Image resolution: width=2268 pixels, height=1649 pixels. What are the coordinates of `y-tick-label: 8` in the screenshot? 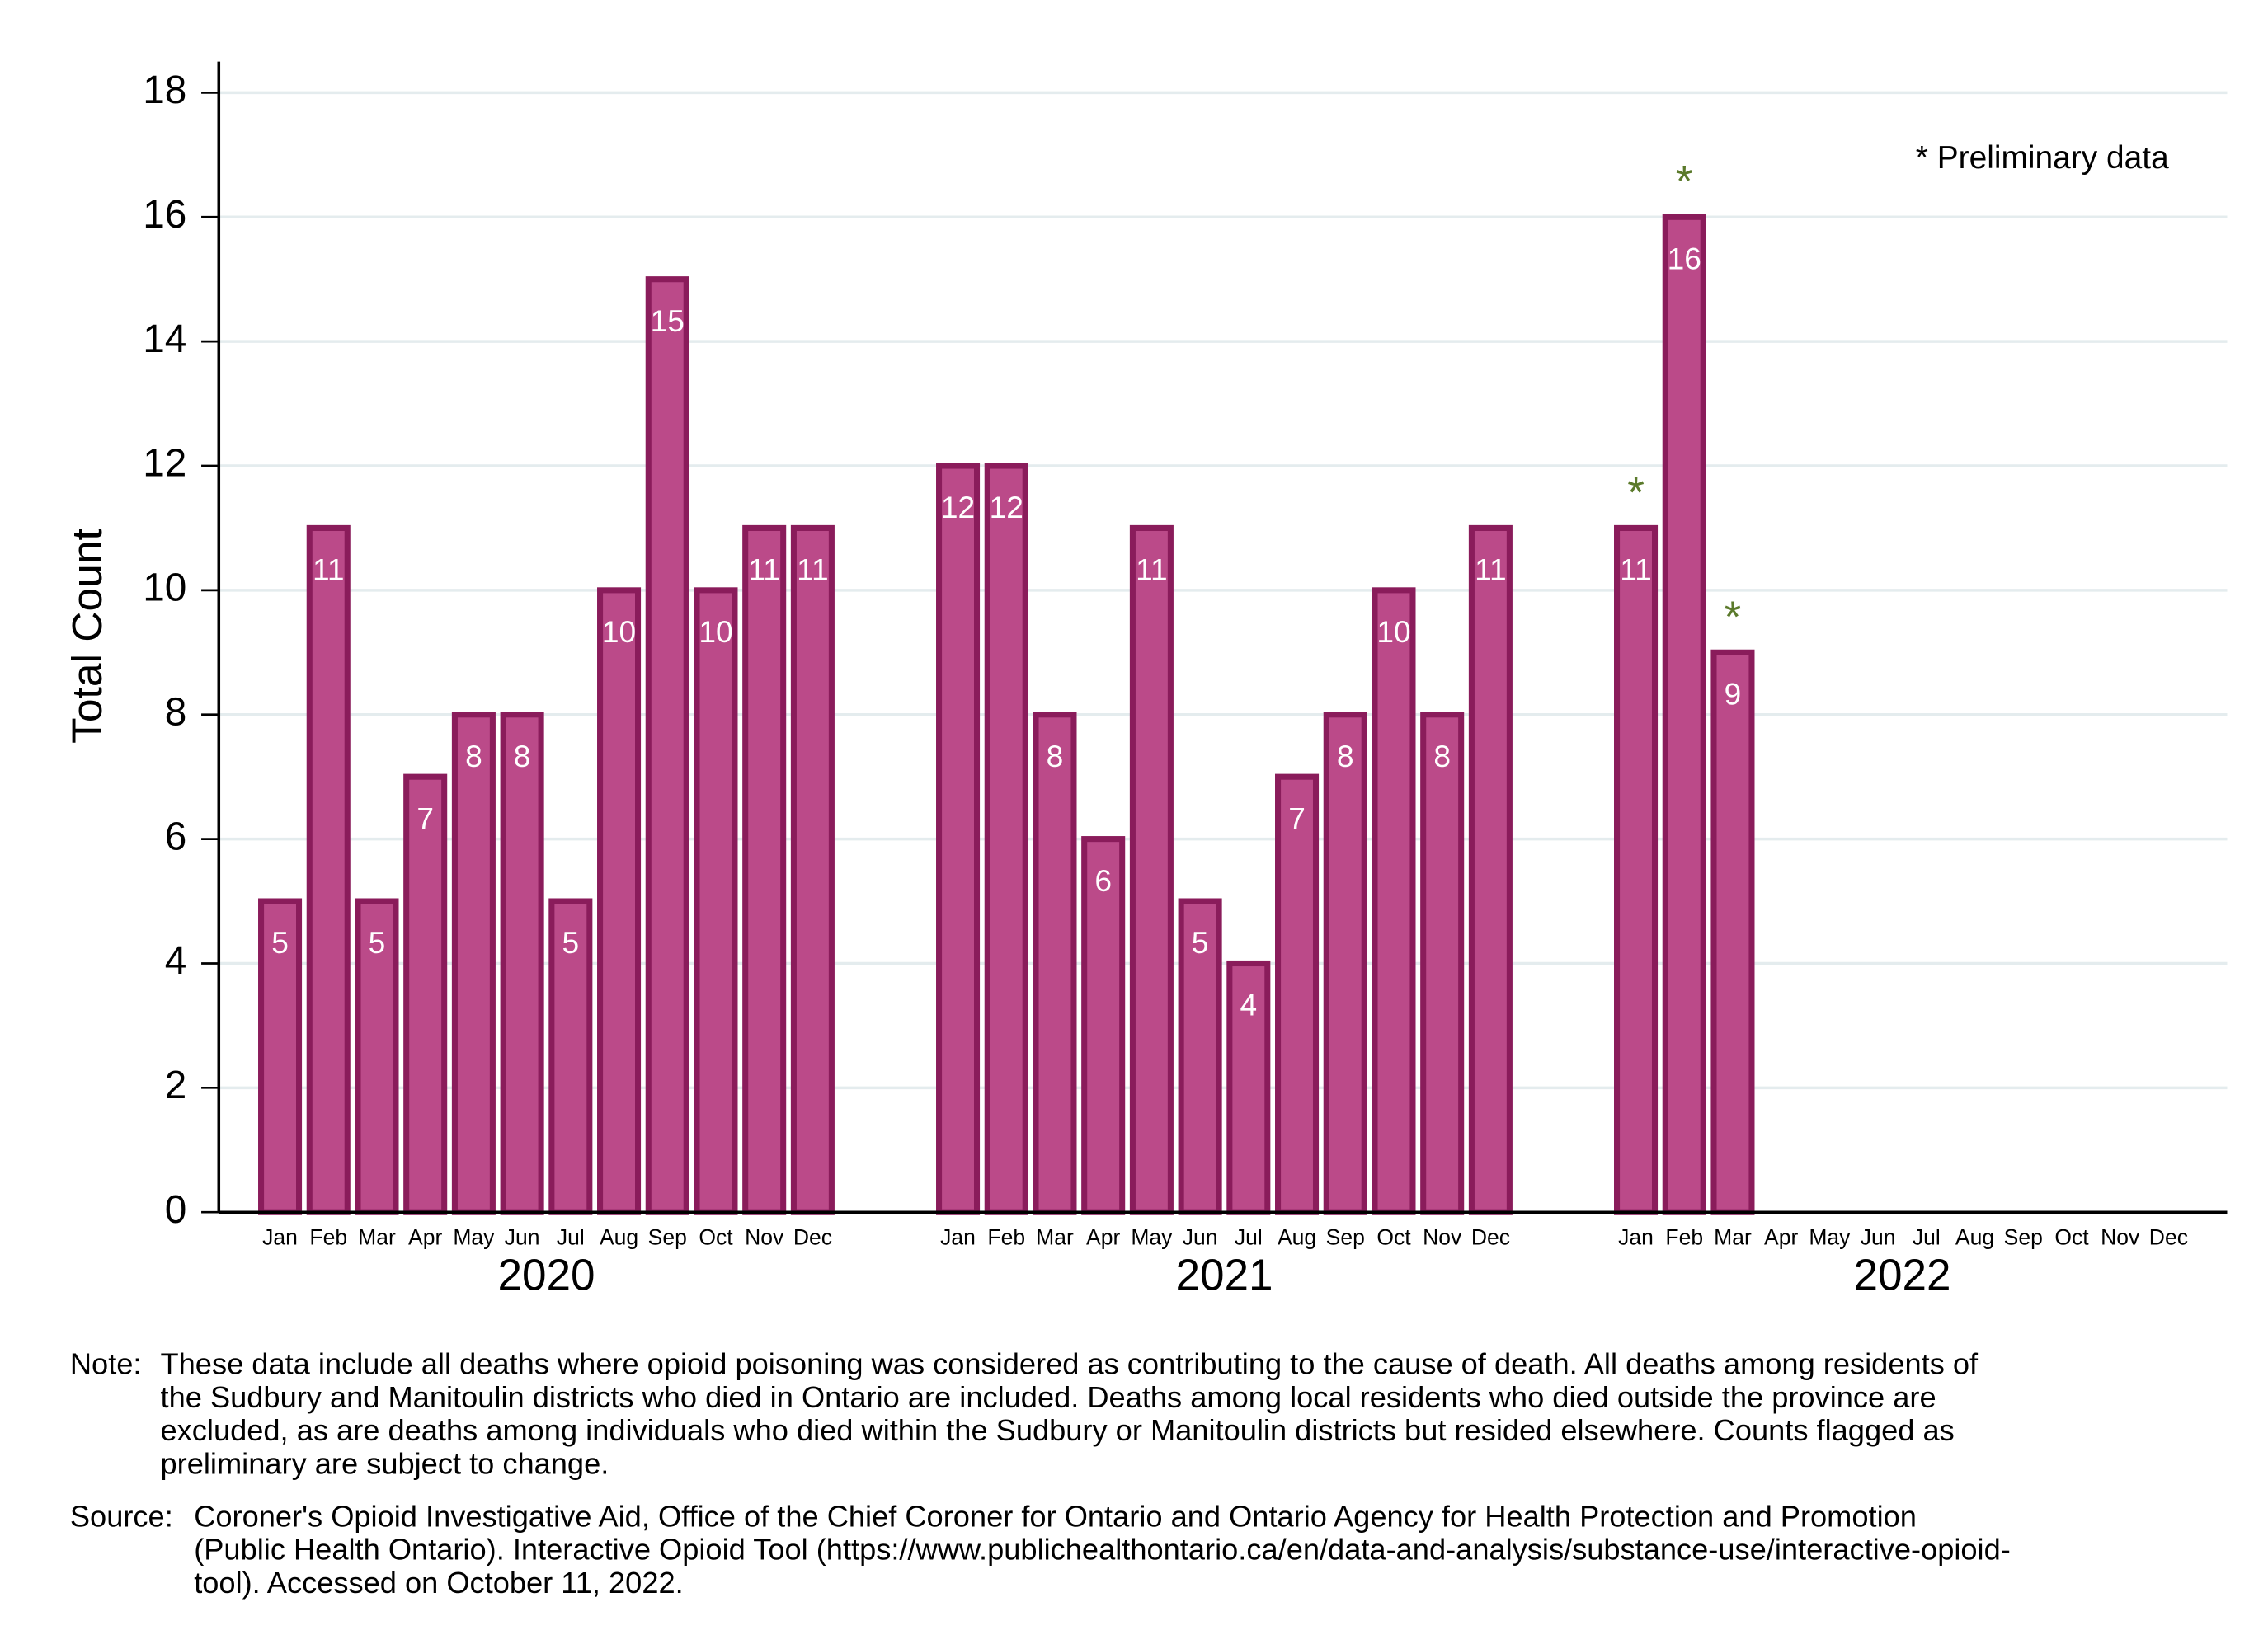 It's located at (176, 712).